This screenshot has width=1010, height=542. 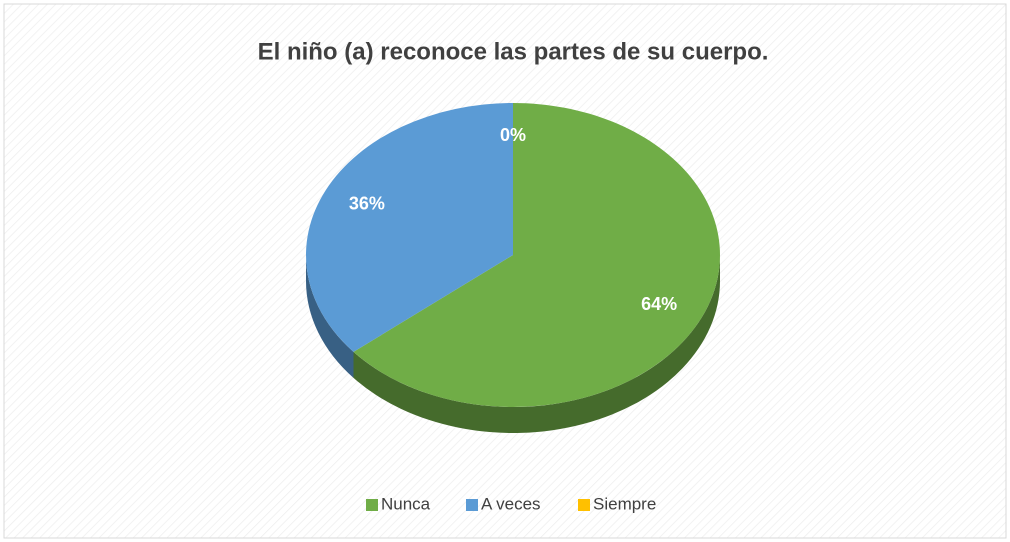 I want to click on legend-label: Siempre, so click(x=624, y=503).